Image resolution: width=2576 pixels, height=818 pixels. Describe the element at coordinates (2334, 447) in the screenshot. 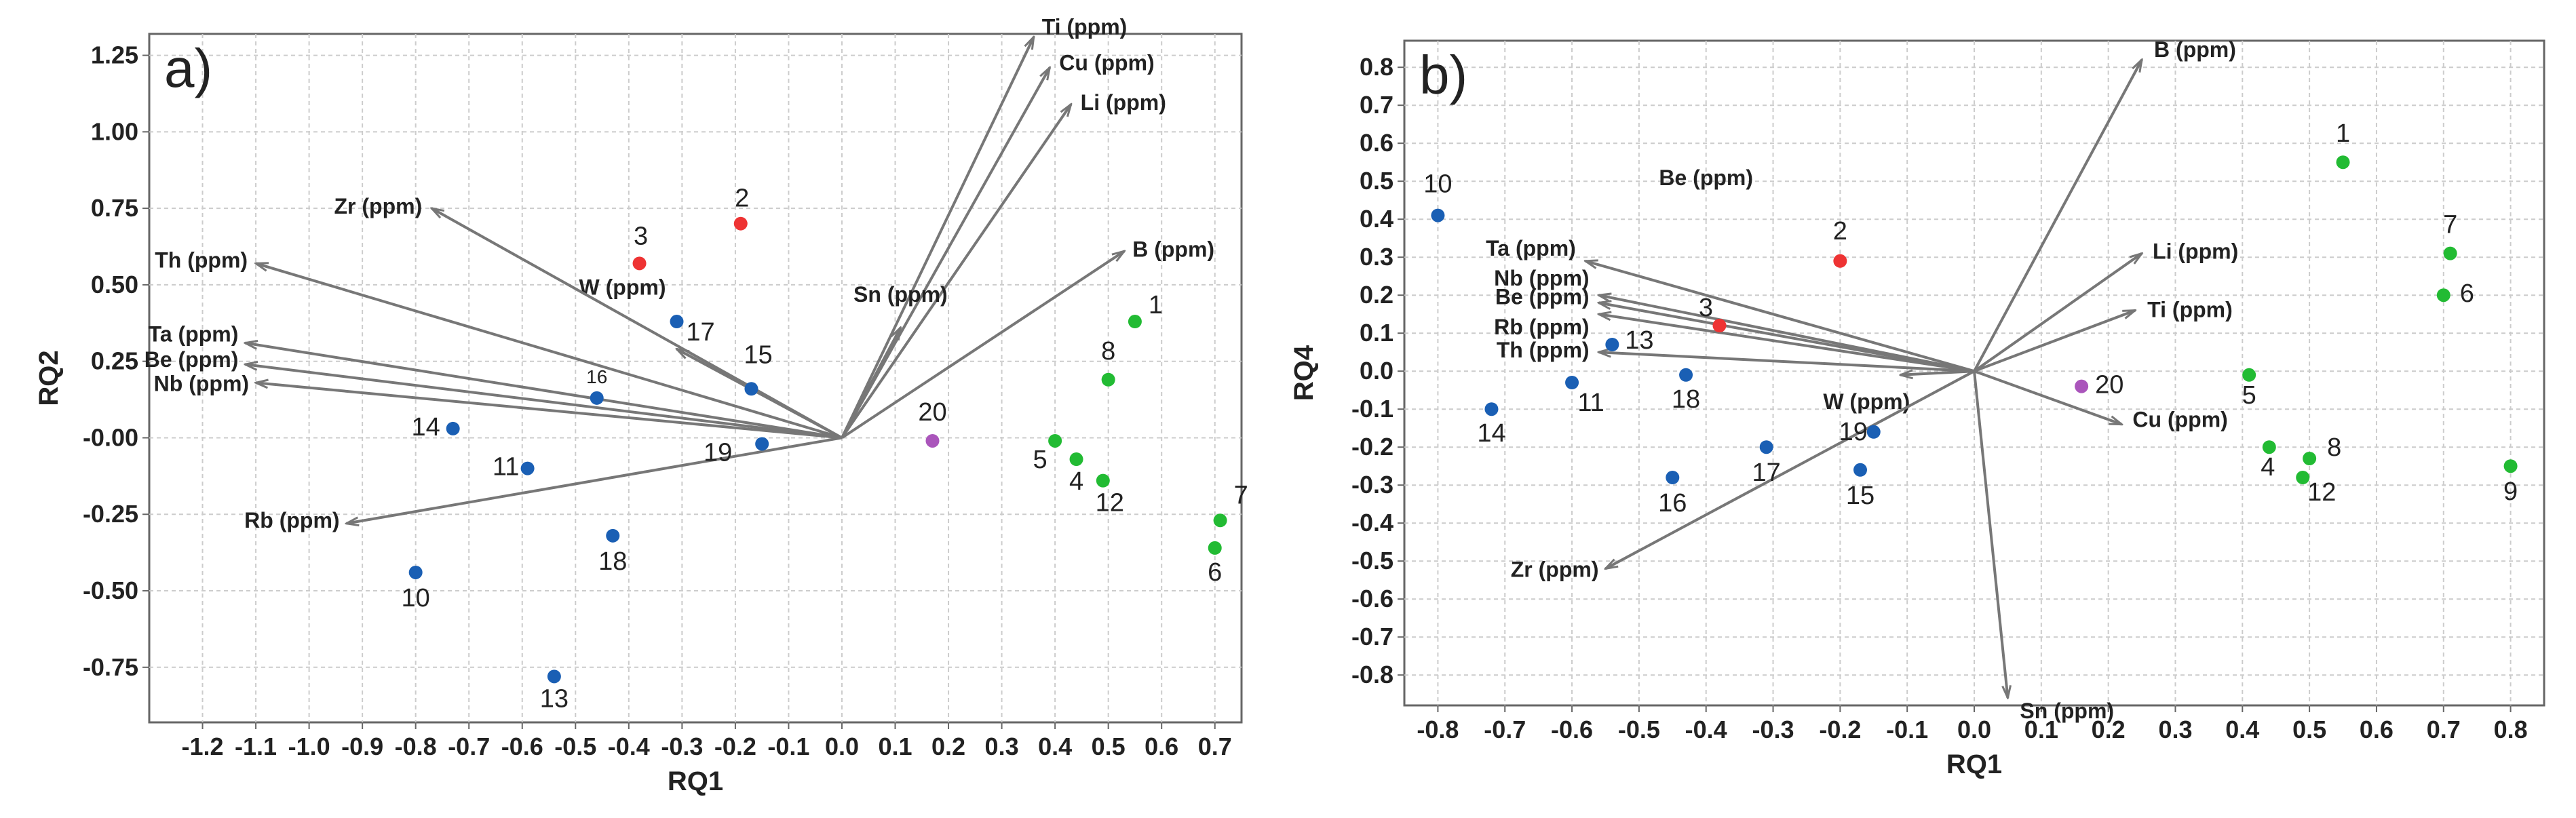

I see `sample-label: 8` at that location.